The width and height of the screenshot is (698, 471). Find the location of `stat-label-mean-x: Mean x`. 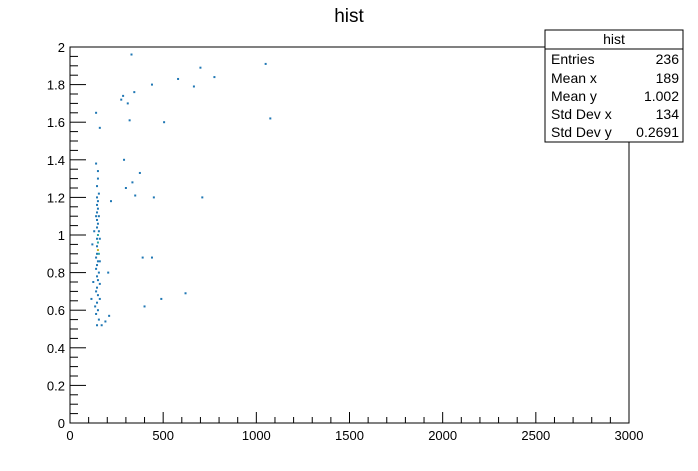

stat-label-mean-x: Mean x is located at coordinates (574, 78).